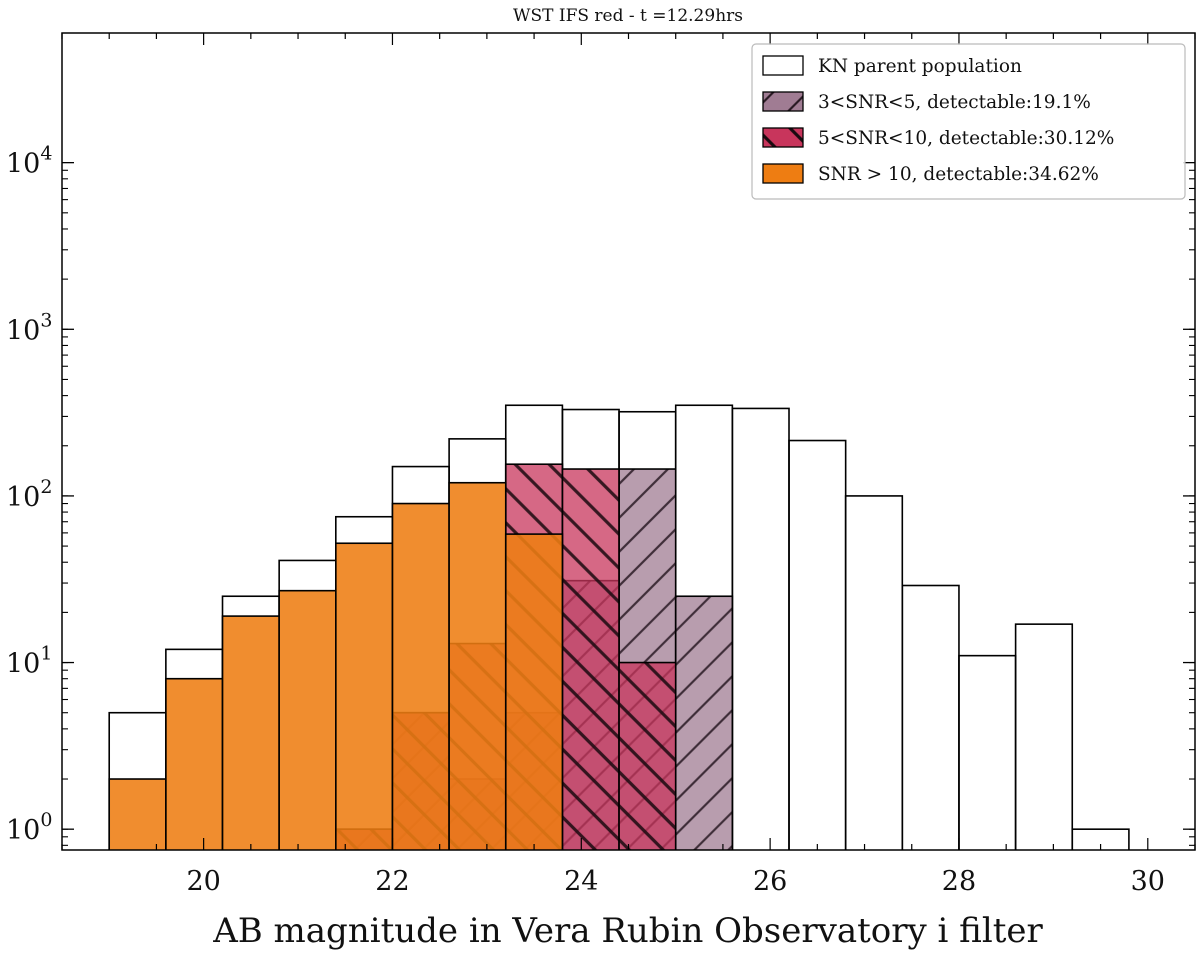 The width and height of the screenshot is (1200, 953). Describe the element at coordinates (1044, 736) in the screenshot. I see `bar-s0-bin16` at that location.